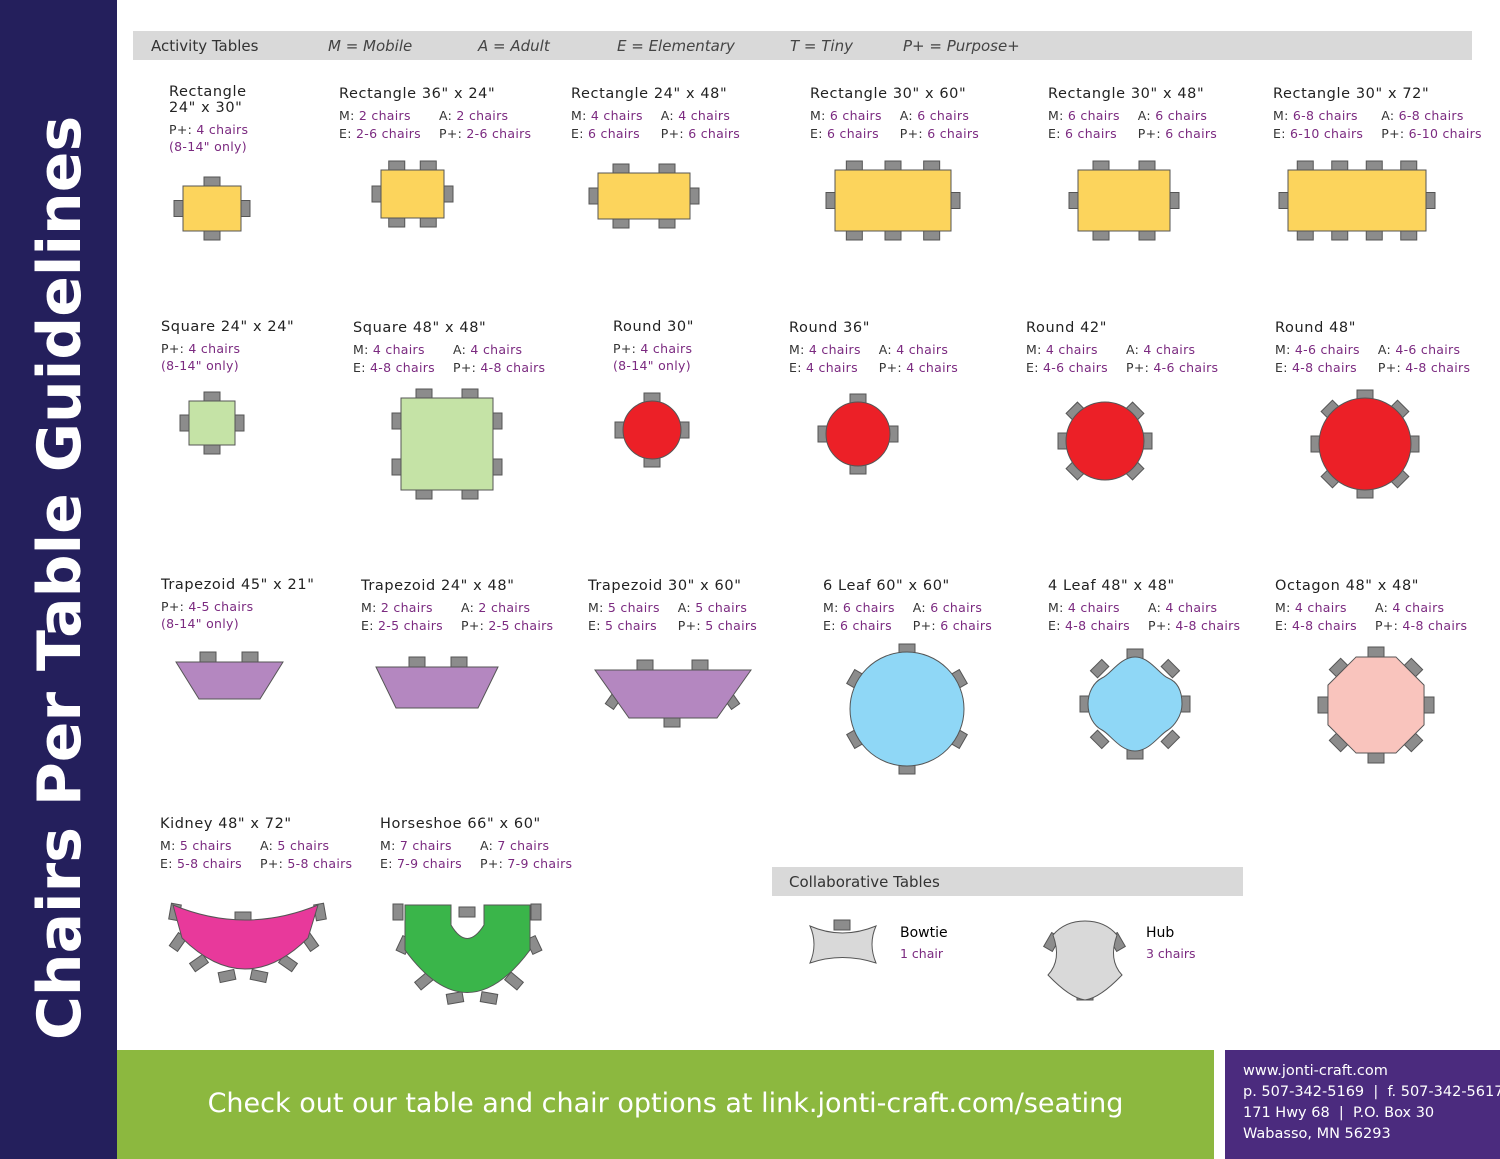 The image size is (1500, 1159). I want to click on chair-item: M: 4-6 chairs, so click(1317, 349).